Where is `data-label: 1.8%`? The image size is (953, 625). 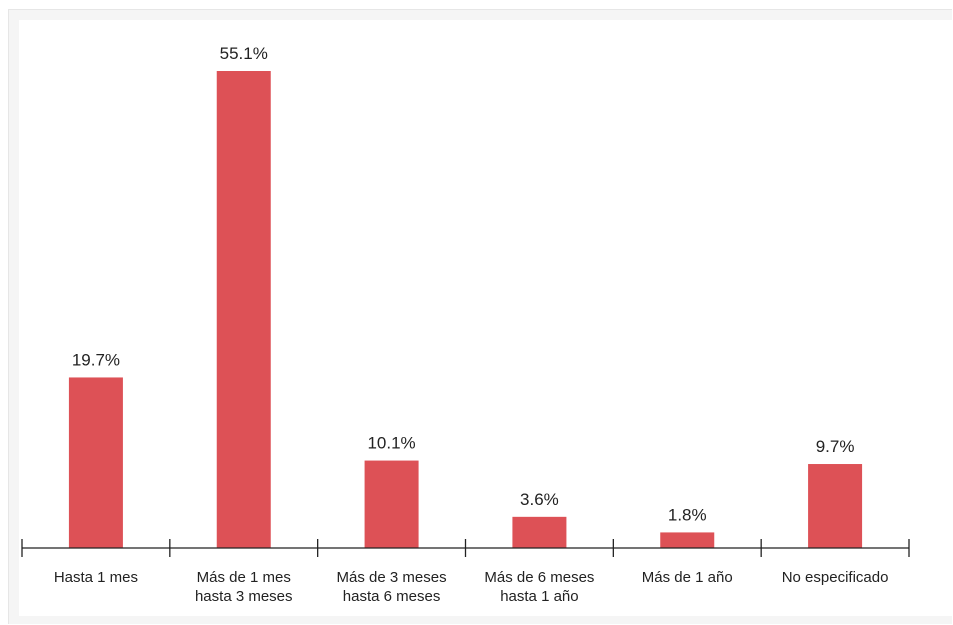
data-label: 1.8% is located at coordinates (687, 514).